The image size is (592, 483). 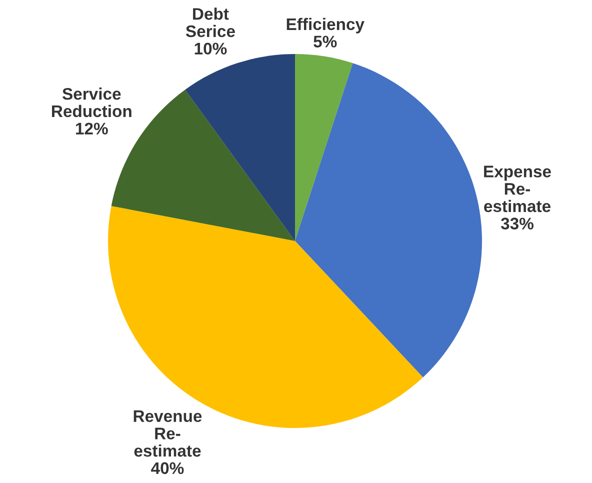 I want to click on slice-label: Efficiency, so click(x=325, y=26).